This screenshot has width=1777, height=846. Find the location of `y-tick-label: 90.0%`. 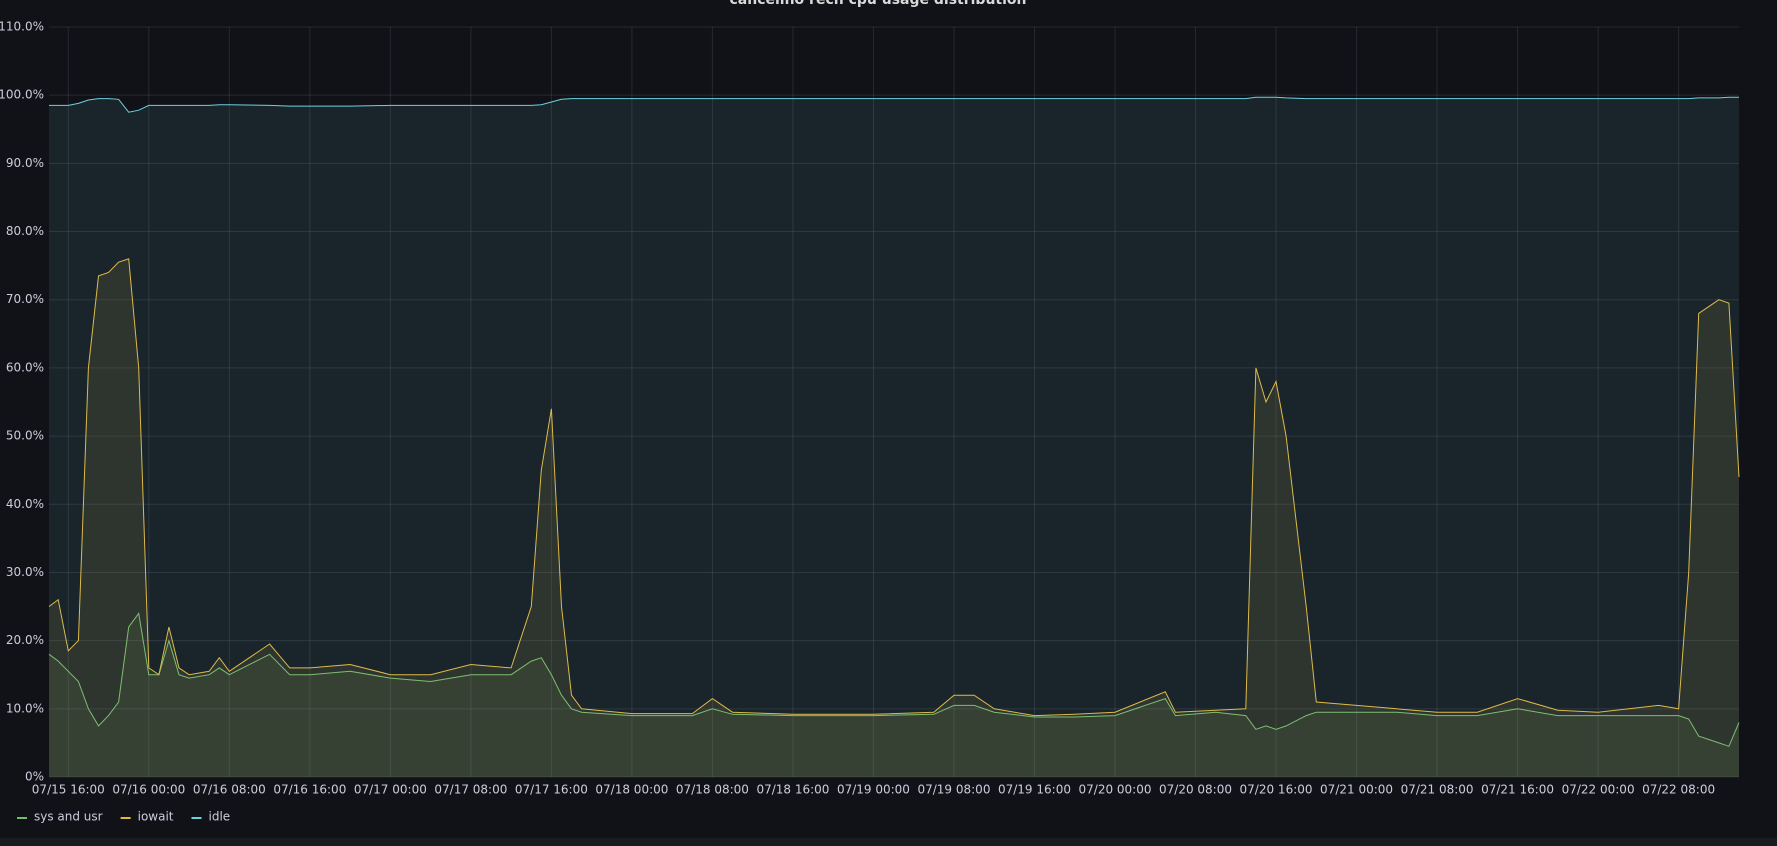

y-tick-label: 90.0% is located at coordinates (25, 163).